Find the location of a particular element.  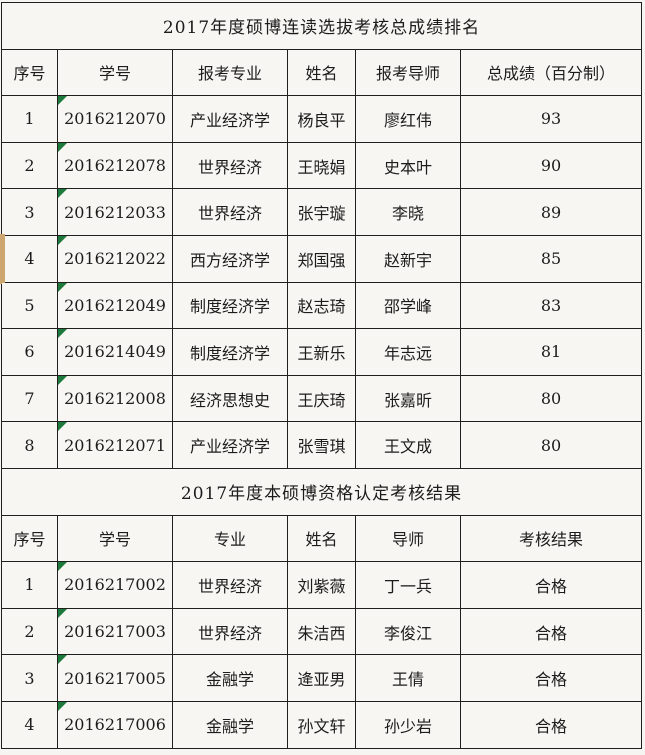

student-id-cell: 2016217005 is located at coordinates (115, 678).